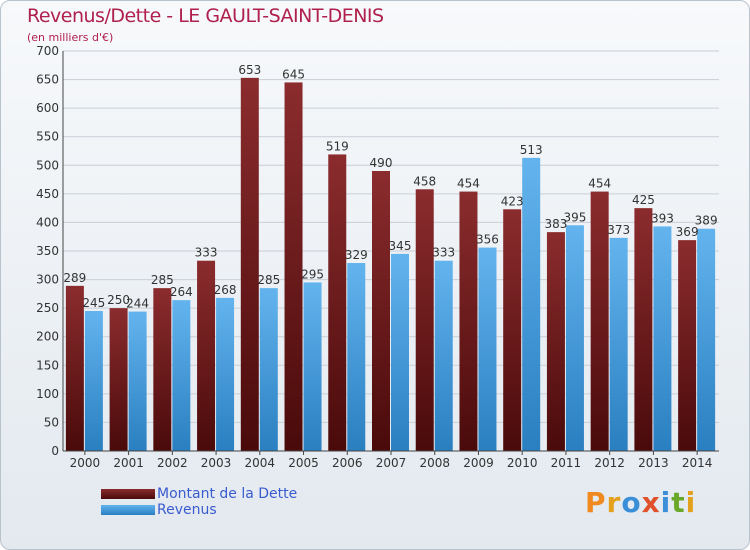  Describe the element at coordinates (391, 463) in the screenshot. I see `x-tick-label: 2007` at that location.